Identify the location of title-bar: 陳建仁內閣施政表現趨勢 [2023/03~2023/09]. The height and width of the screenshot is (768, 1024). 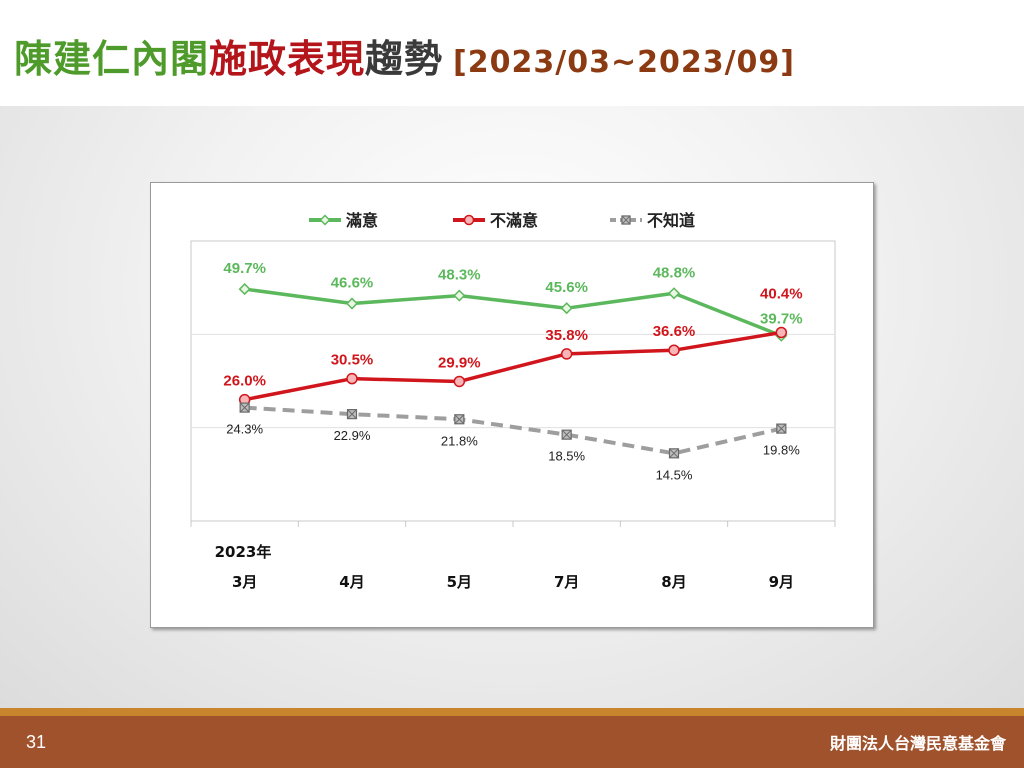
(512, 53).